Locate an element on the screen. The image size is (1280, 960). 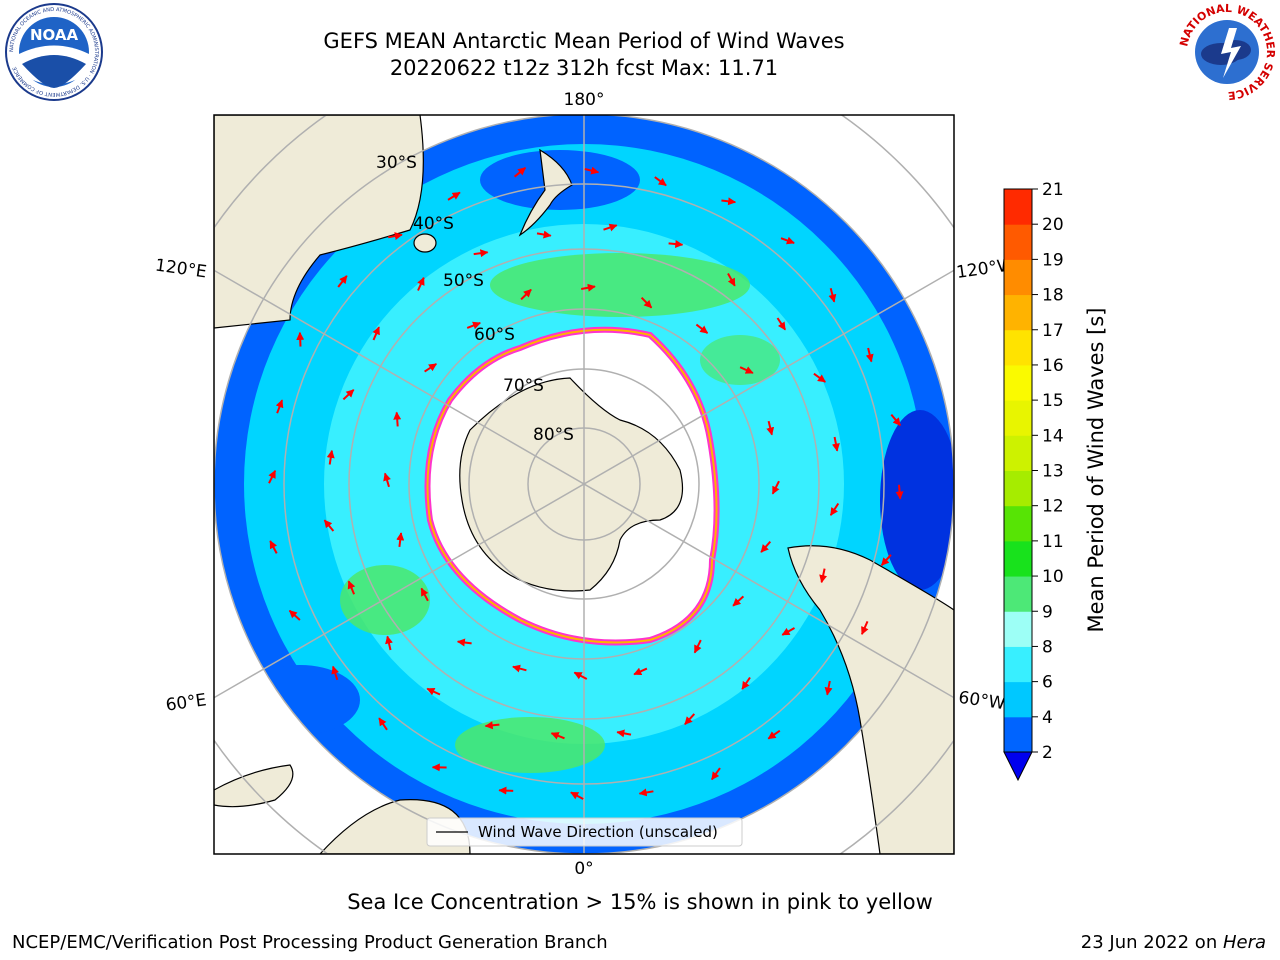
map-legend: Wind Wave Direction (unscaled) is located at coordinates (584, 832).